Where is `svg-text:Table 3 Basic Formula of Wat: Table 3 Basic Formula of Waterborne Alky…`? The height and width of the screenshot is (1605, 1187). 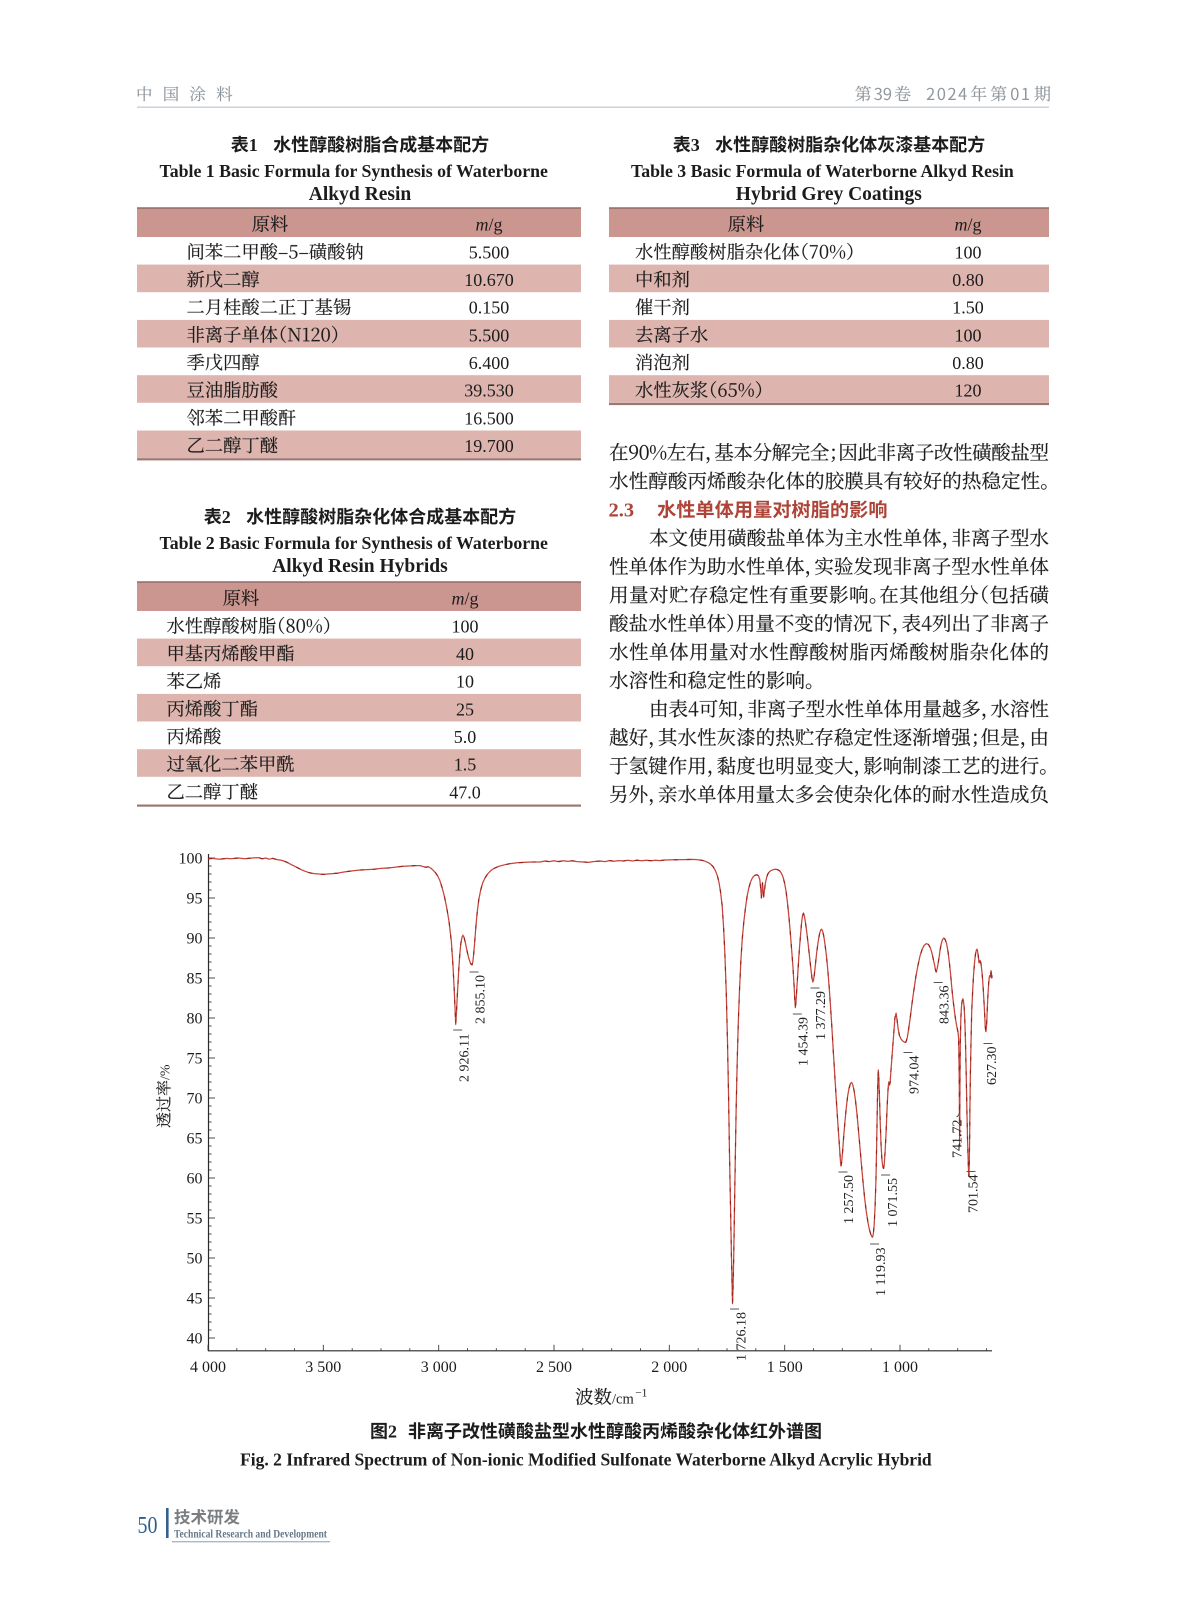
svg-text:Table 3 Basic Formula of Wat: Table 3 Basic Formula of Waterborne Alky… is located at coordinates (822, 171).